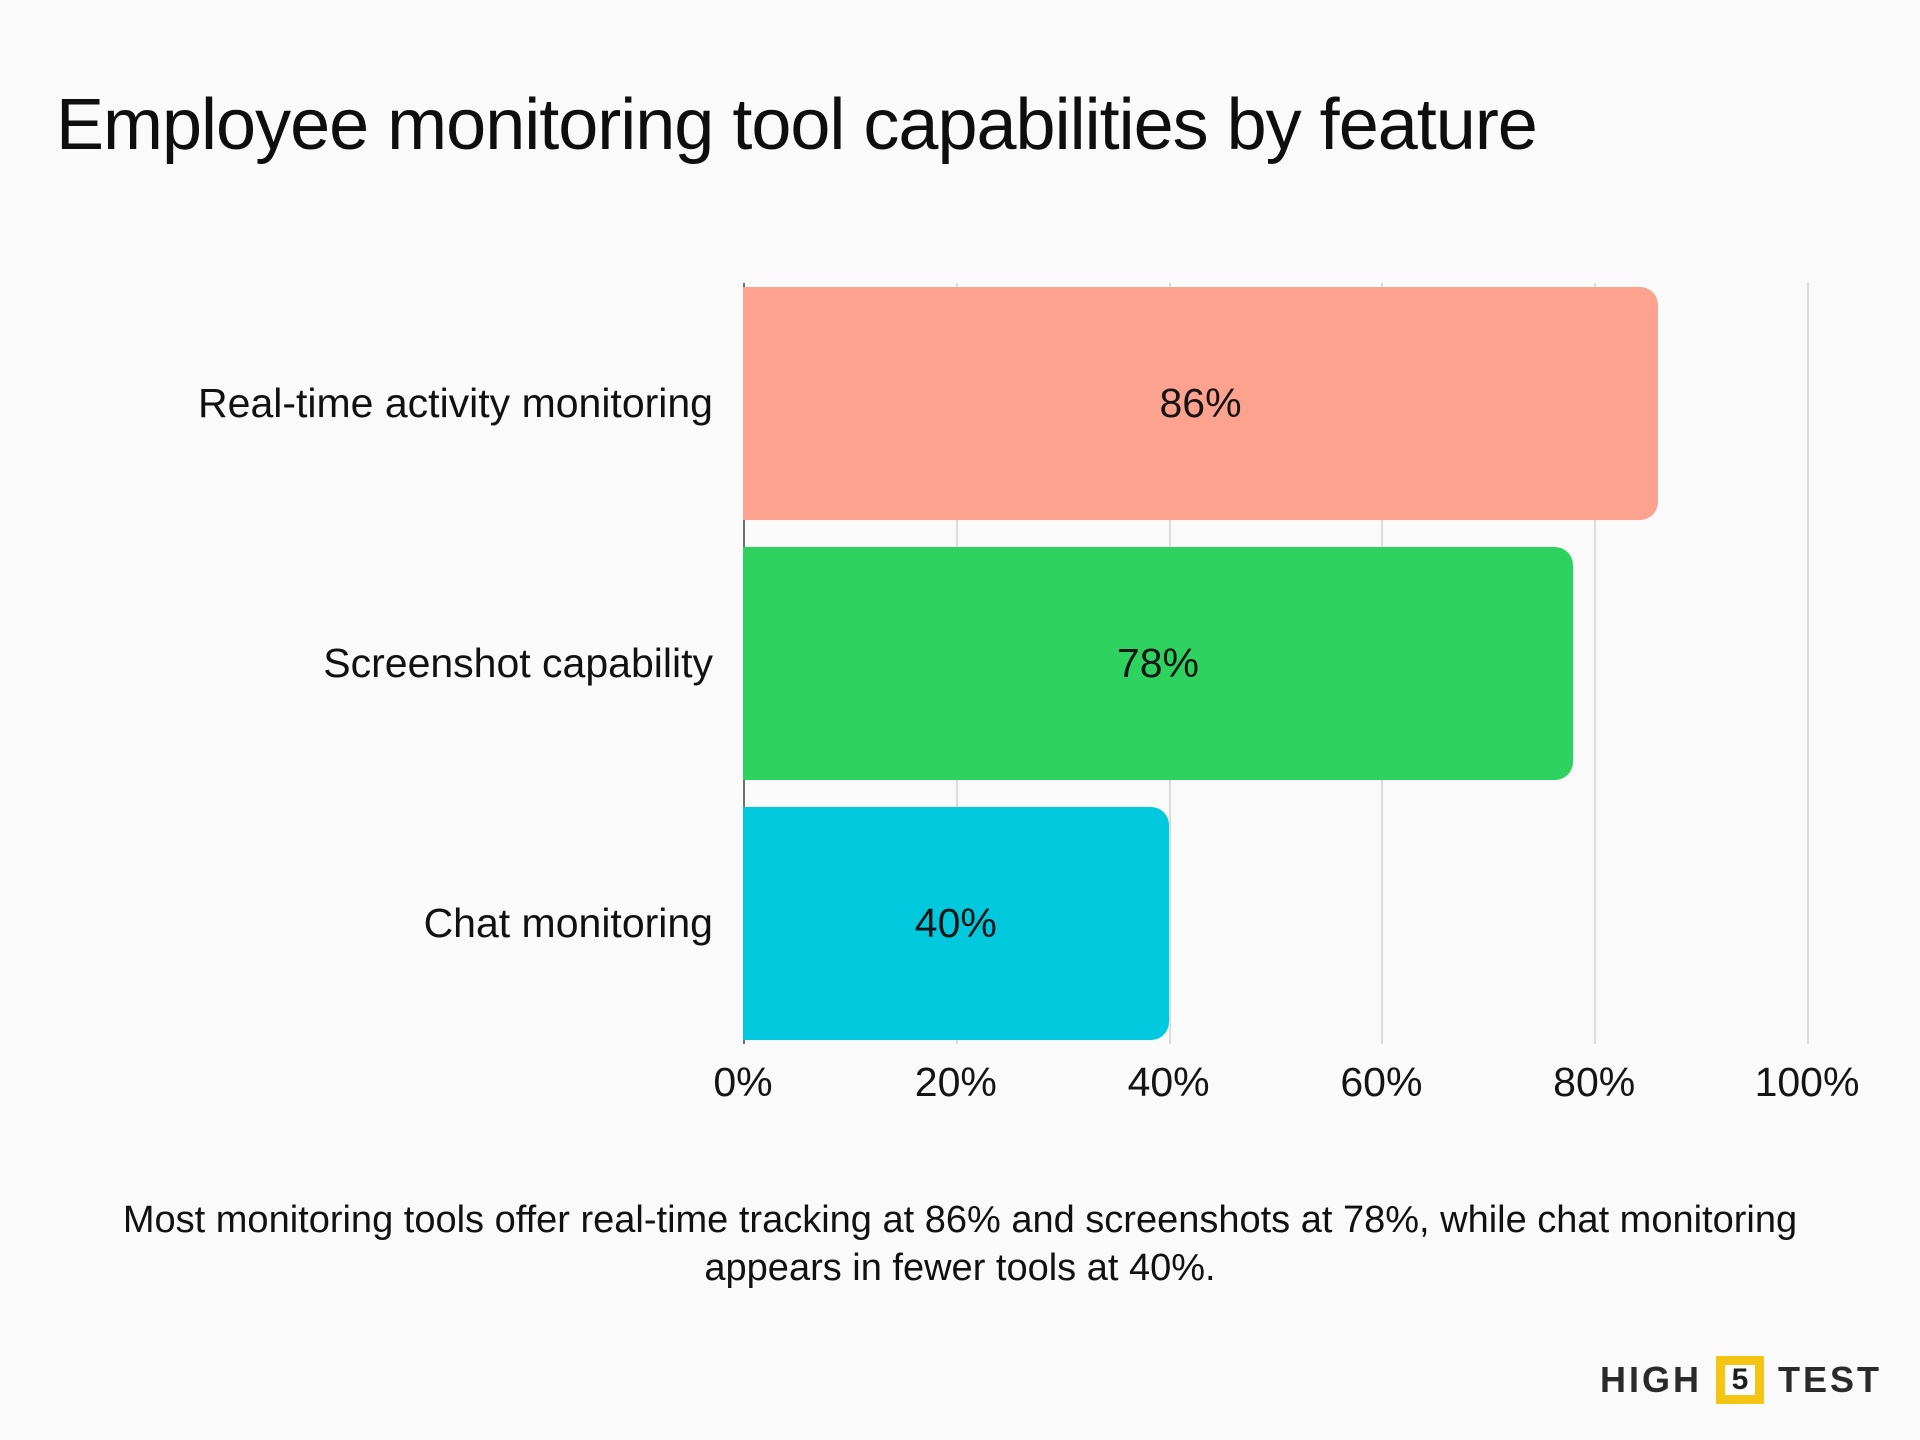 Image resolution: width=1920 pixels, height=1440 pixels. I want to click on x-tick-label: 100%, so click(1807, 1082).